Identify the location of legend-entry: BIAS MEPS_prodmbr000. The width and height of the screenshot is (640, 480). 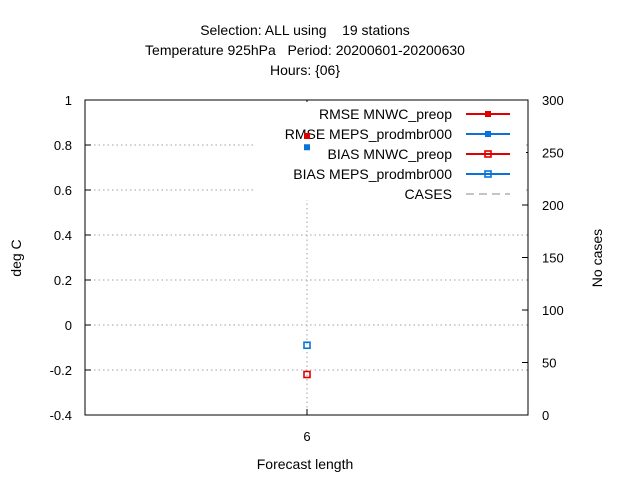
(401, 174).